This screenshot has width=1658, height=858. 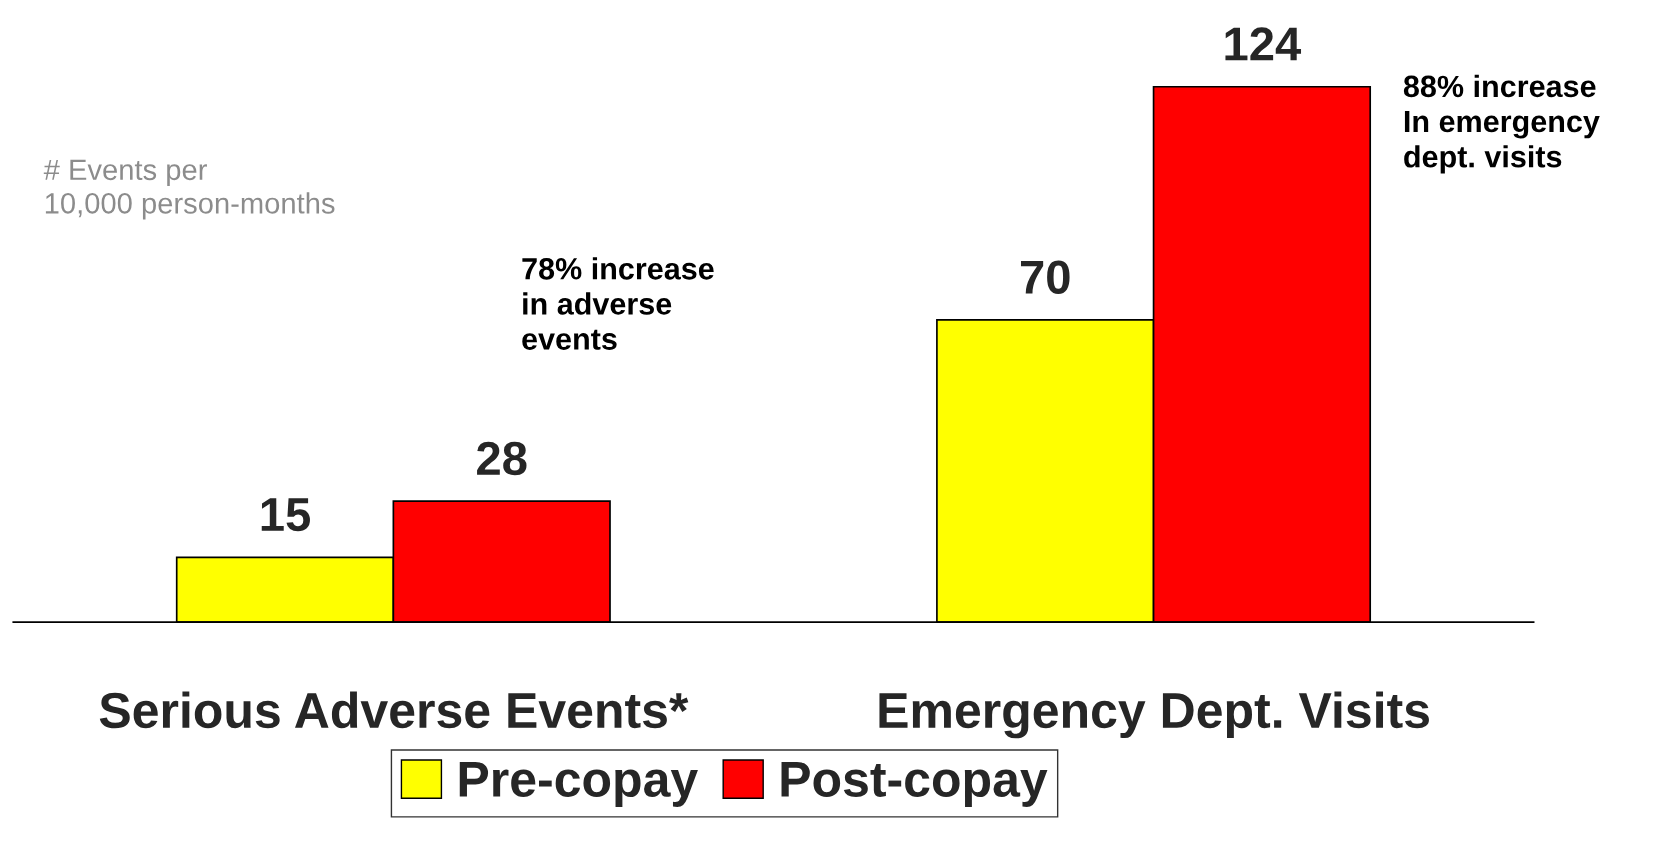 I want to click on legend-label: Pre-copay, so click(x=578, y=784).